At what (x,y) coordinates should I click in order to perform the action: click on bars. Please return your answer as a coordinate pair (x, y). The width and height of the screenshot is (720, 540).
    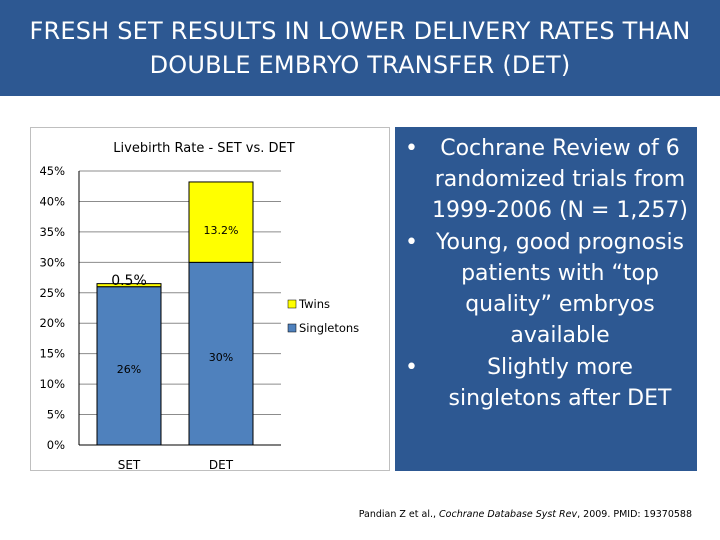
    Looking at the image, I should click on (175, 313).